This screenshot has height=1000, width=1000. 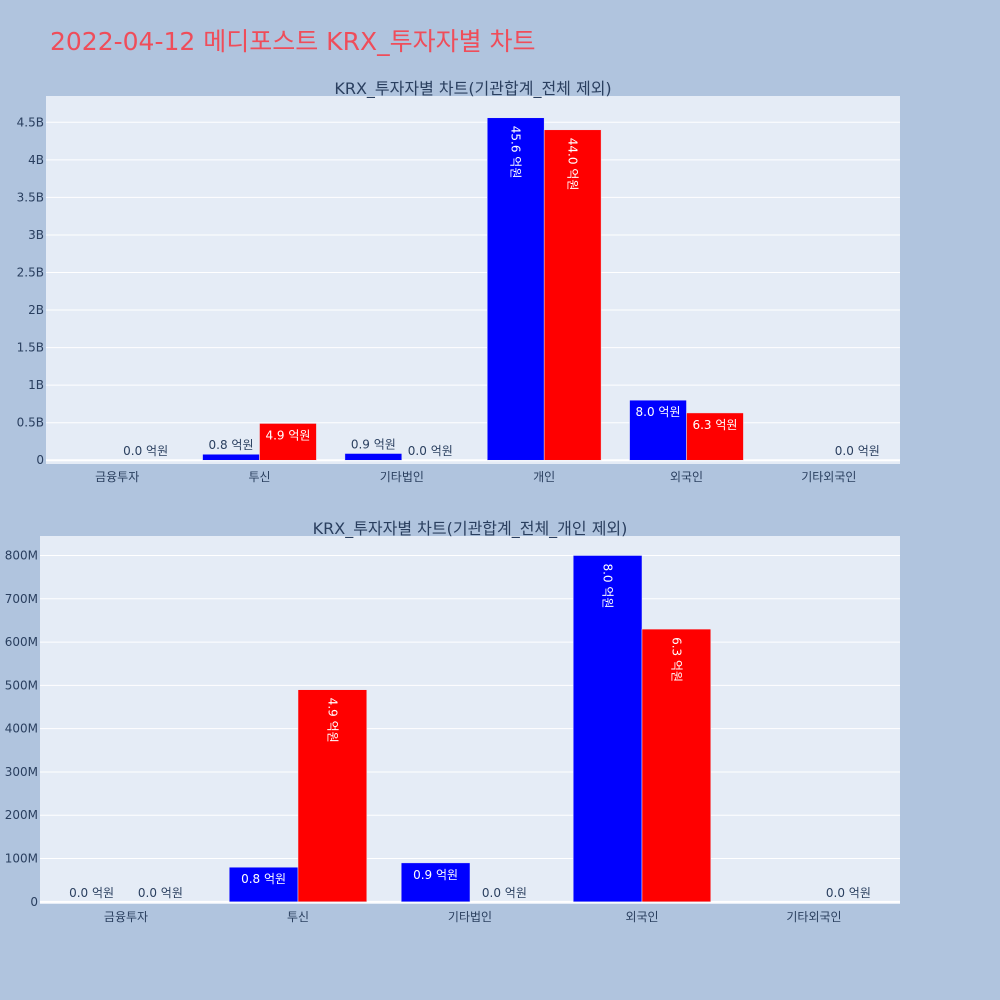 I want to click on y-tick-label: 400M, so click(x=21, y=729).